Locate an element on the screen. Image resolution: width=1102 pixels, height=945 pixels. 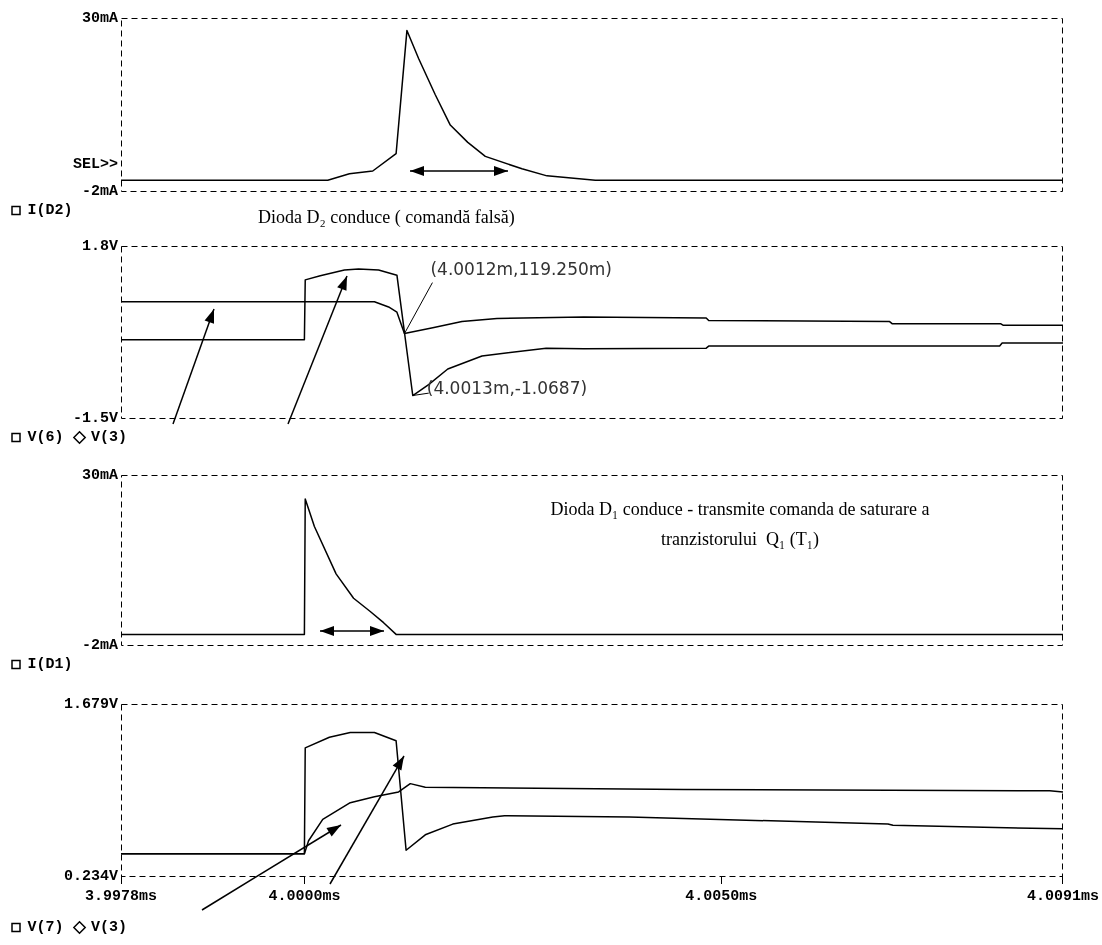
annotation: (4.0013m,-1.0687) is located at coordinates (507, 387).